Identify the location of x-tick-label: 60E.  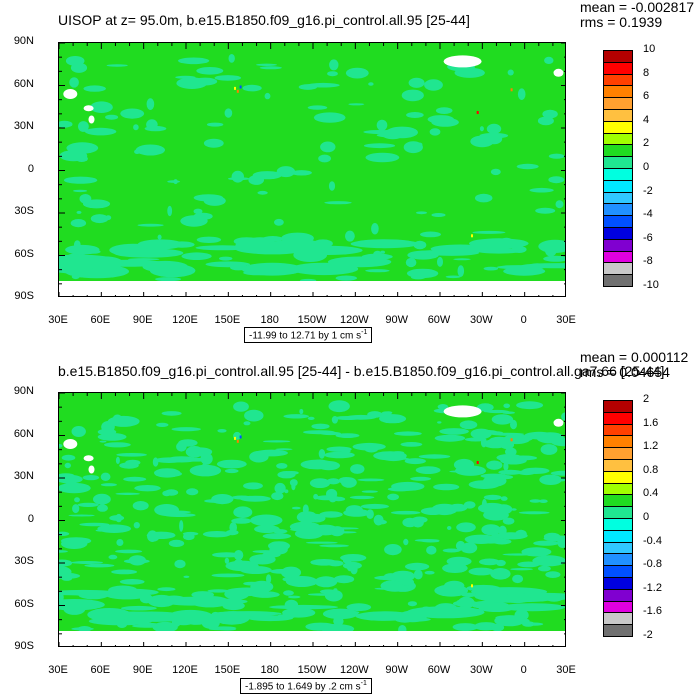
(100, 670).